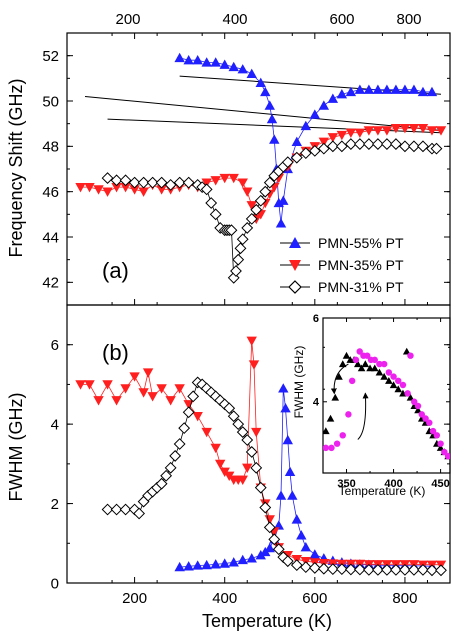 The height and width of the screenshot is (637, 455). Describe the element at coordinates (363, 416) in the screenshot. I see `heating-arrow` at that location.